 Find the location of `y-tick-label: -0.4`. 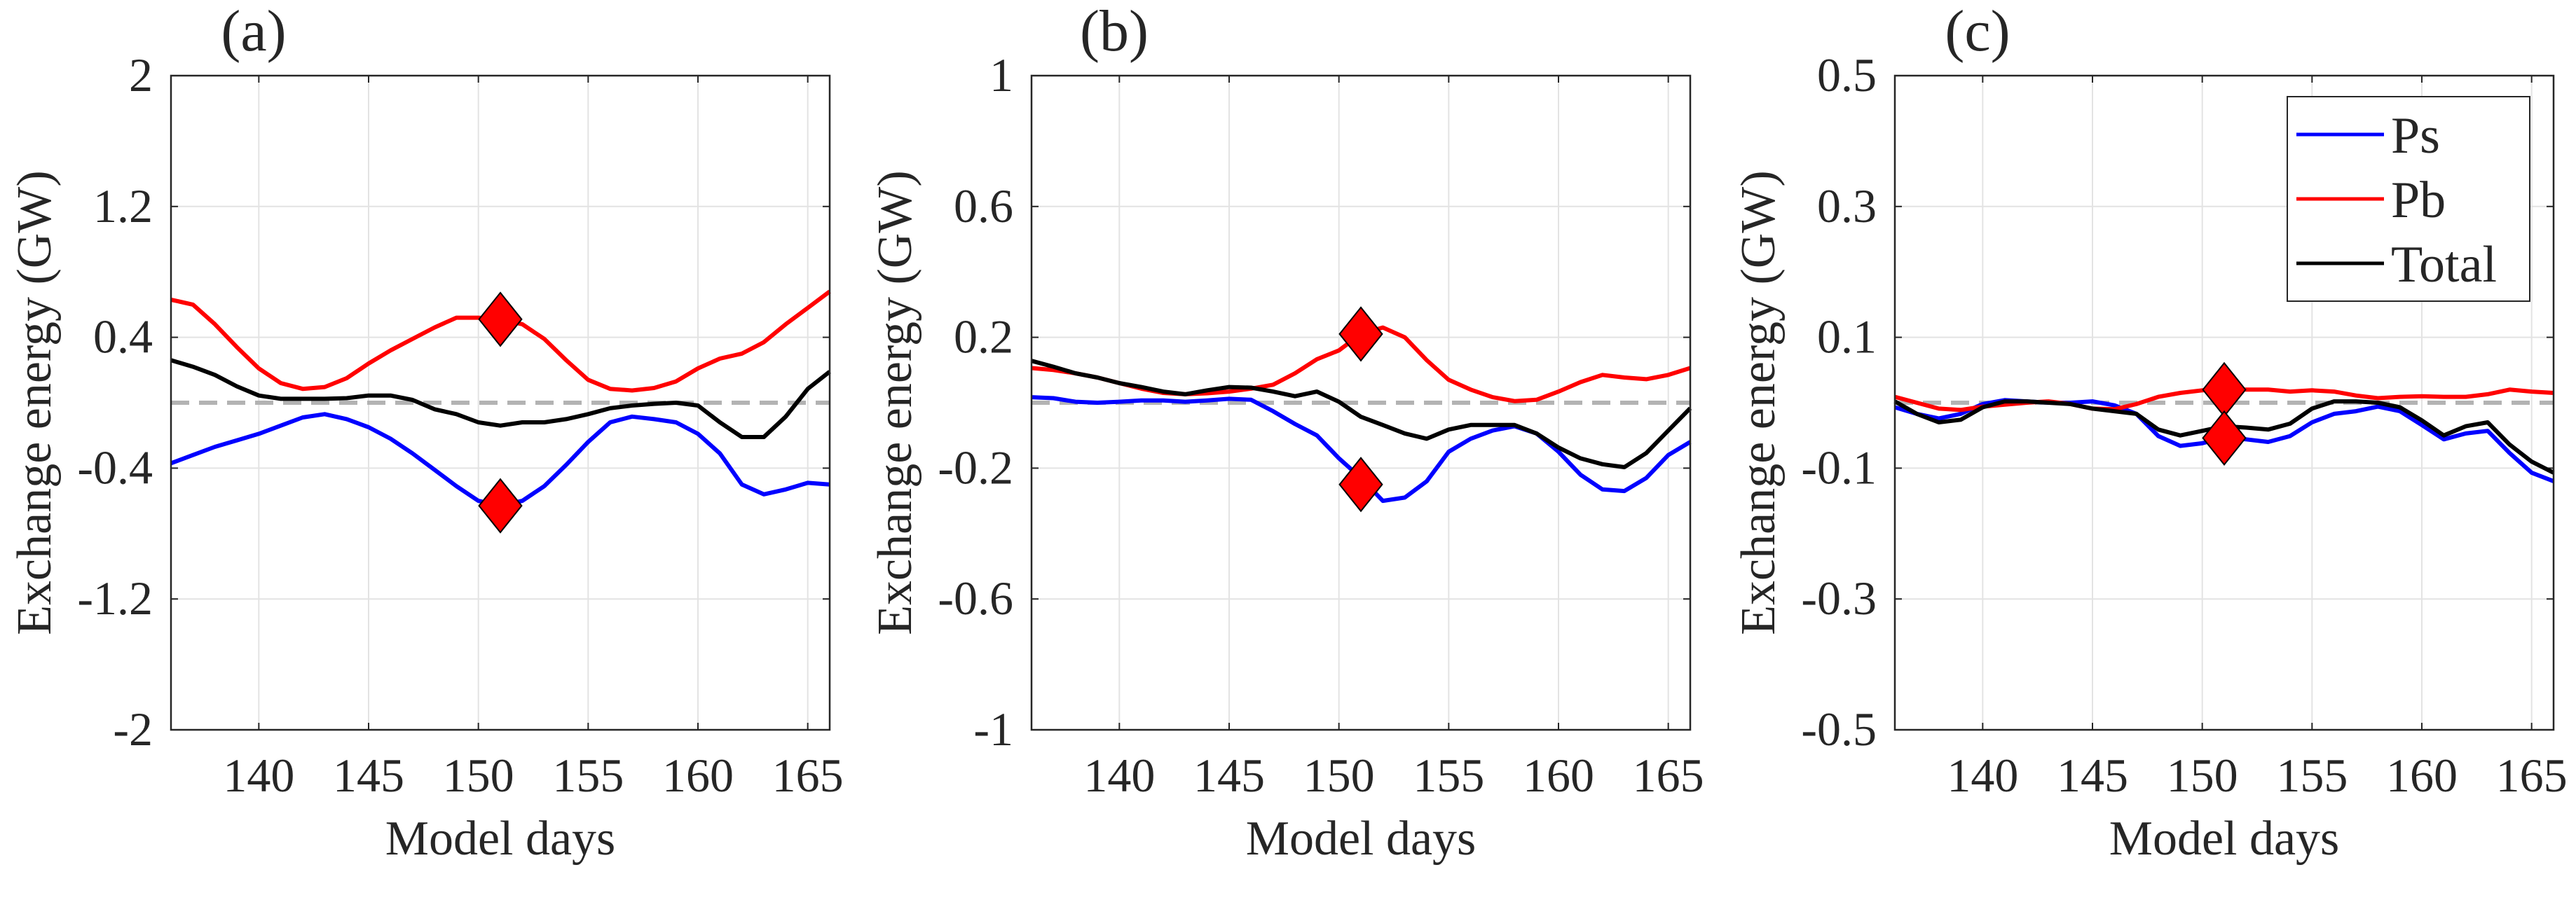

y-tick-label: -0.4 is located at coordinates (115, 467).